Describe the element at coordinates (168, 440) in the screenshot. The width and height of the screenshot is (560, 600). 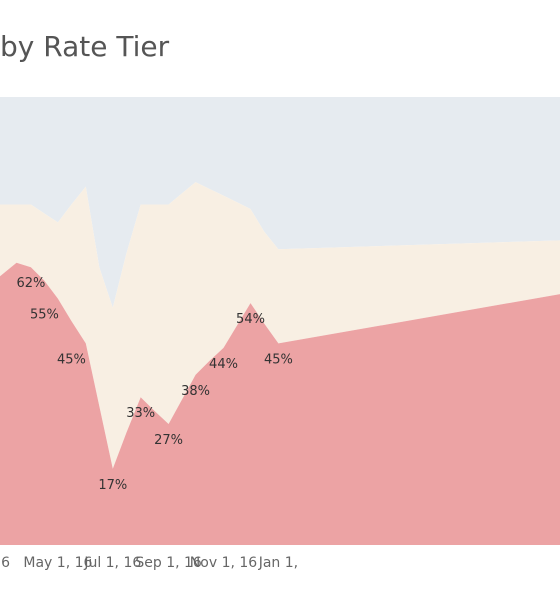
I see `data-label: 27%` at that location.